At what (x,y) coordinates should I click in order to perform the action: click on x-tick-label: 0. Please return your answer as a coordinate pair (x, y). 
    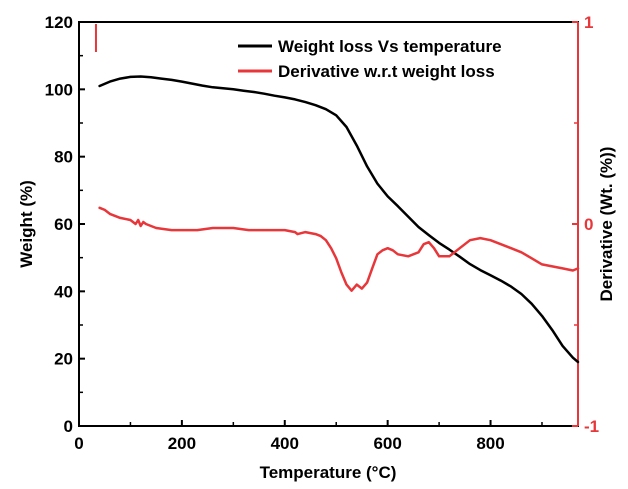
    Looking at the image, I should click on (78, 443).